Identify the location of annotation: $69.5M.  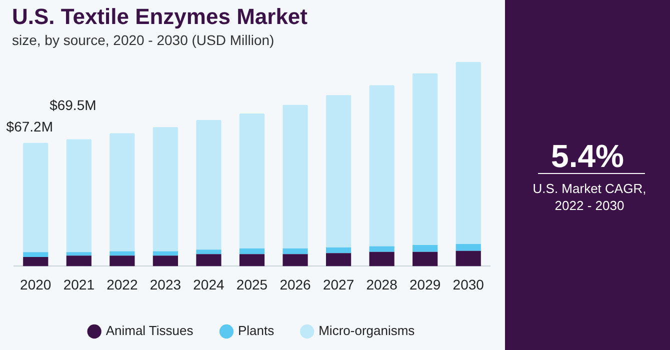
(73, 105).